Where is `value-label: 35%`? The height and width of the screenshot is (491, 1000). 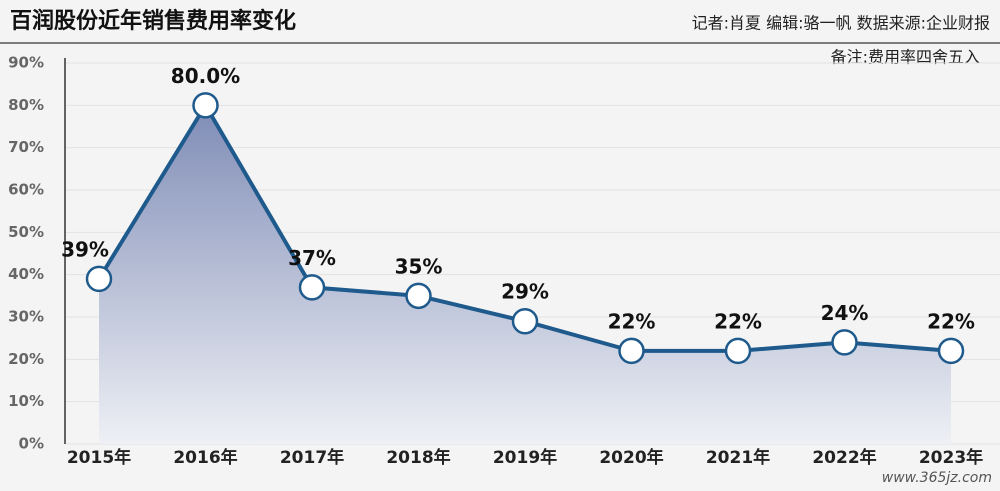
value-label: 35% is located at coordinates (419, 266).